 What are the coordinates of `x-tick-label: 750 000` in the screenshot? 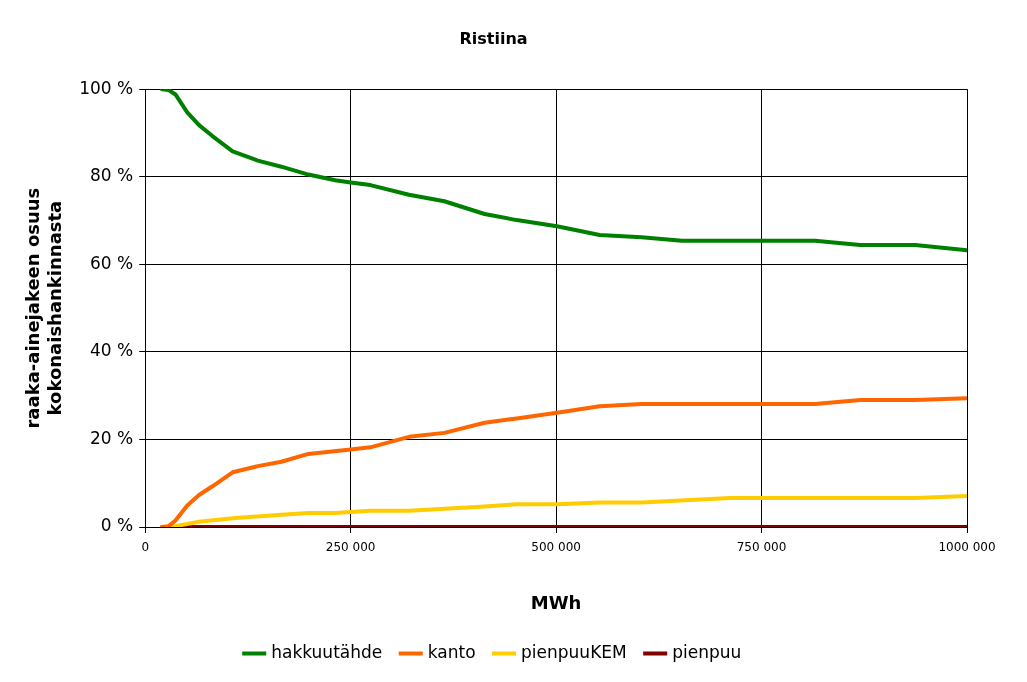 It's located at (761, 547).